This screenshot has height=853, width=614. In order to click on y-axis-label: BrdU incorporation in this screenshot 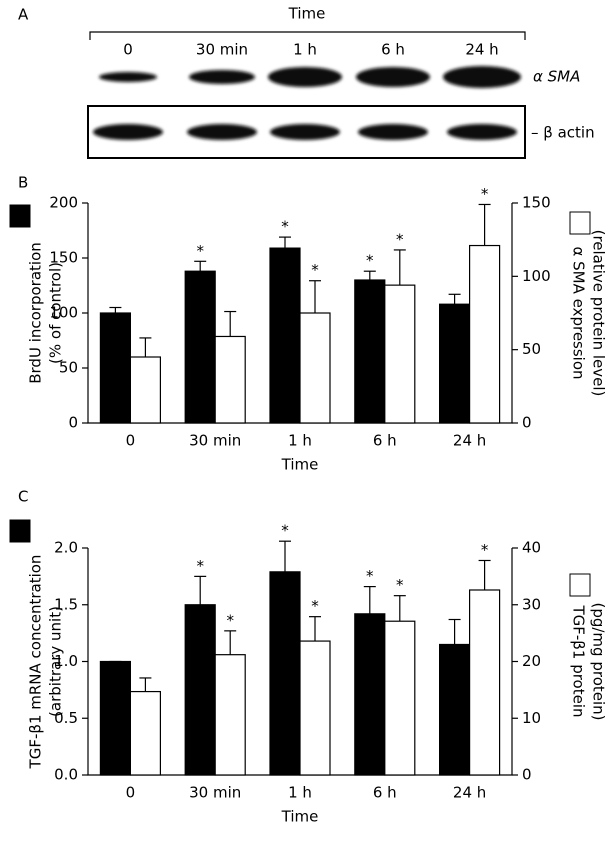, I will do `click(36, 313)`.